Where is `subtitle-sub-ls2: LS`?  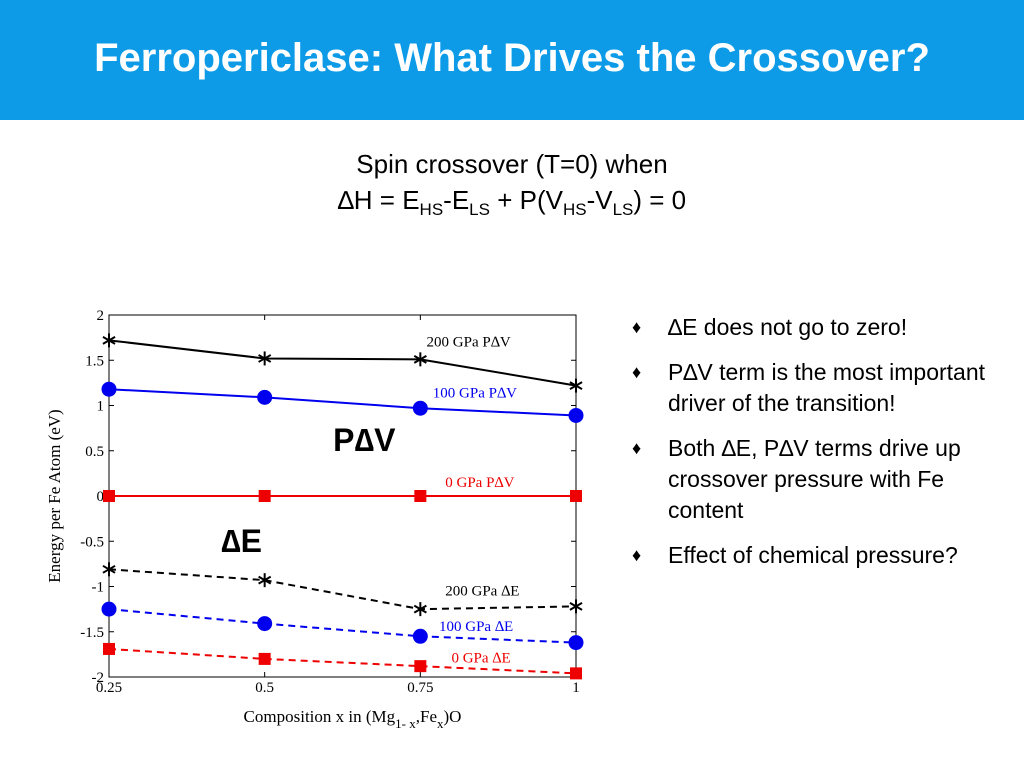 subtitle-sub-ls2: LS is located at coordinates (623, 210).